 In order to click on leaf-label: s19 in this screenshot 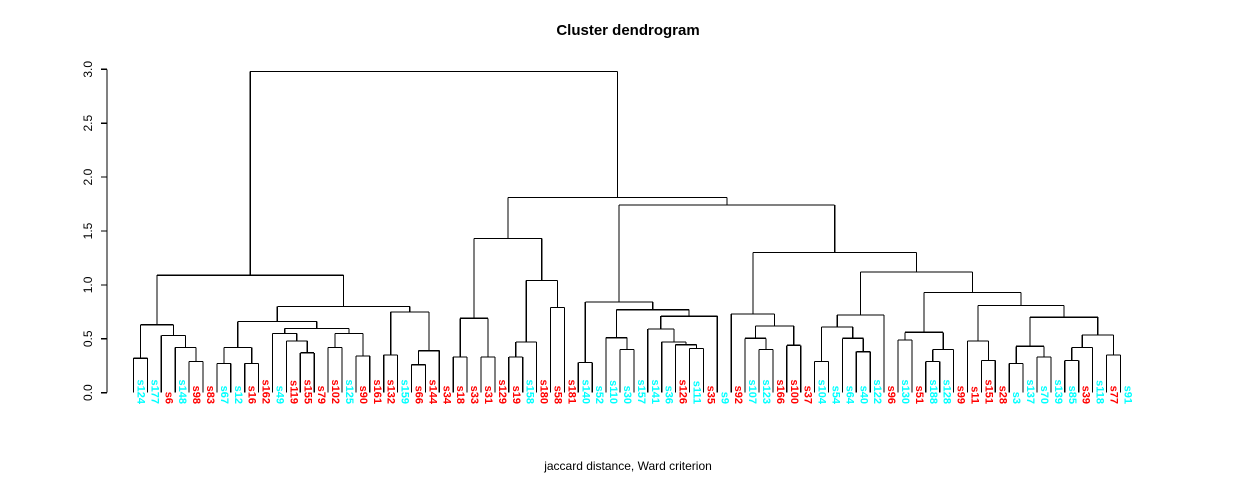, I will do `click(516, 395)`.